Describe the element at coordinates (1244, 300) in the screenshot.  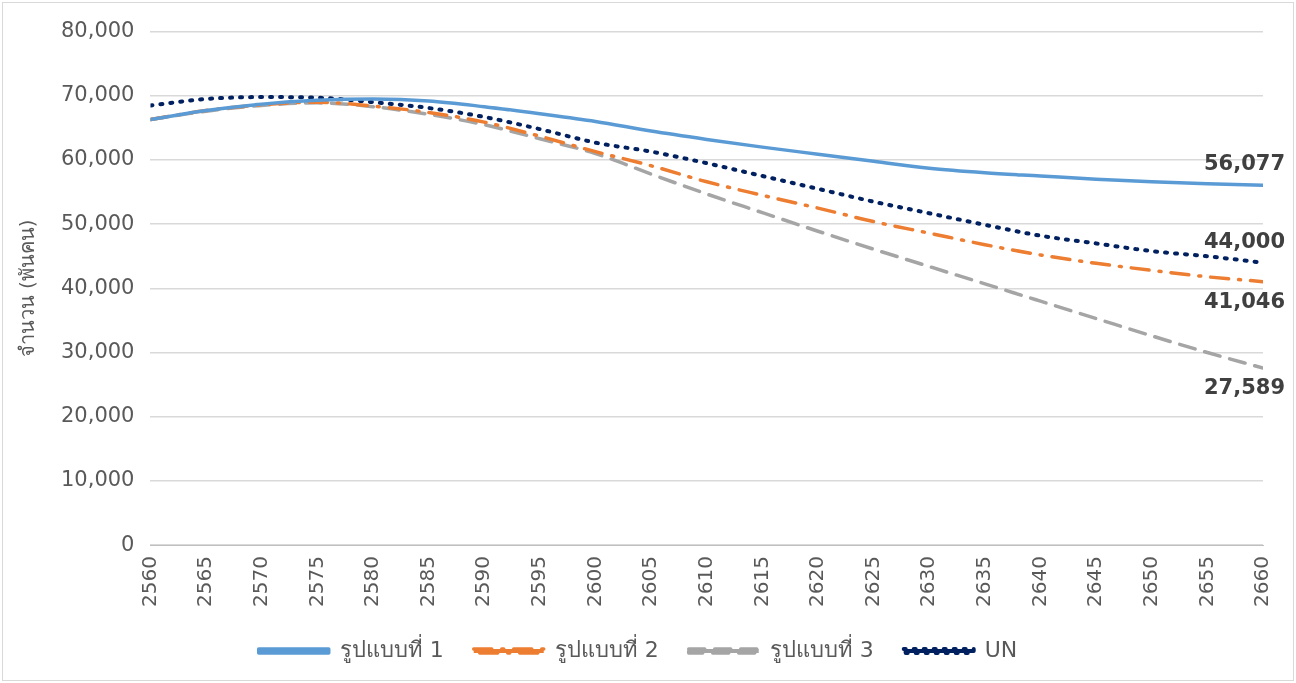
I see `data-label: 41,046` at that location.